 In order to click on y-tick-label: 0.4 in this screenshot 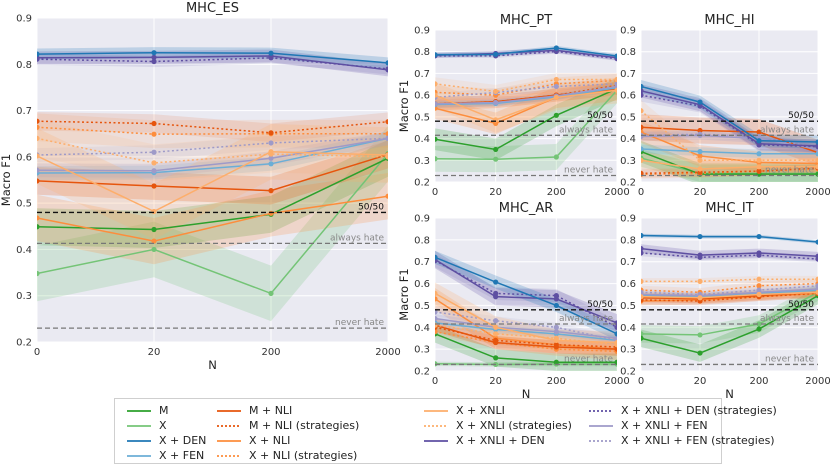, I will do `click(24, 250)`.